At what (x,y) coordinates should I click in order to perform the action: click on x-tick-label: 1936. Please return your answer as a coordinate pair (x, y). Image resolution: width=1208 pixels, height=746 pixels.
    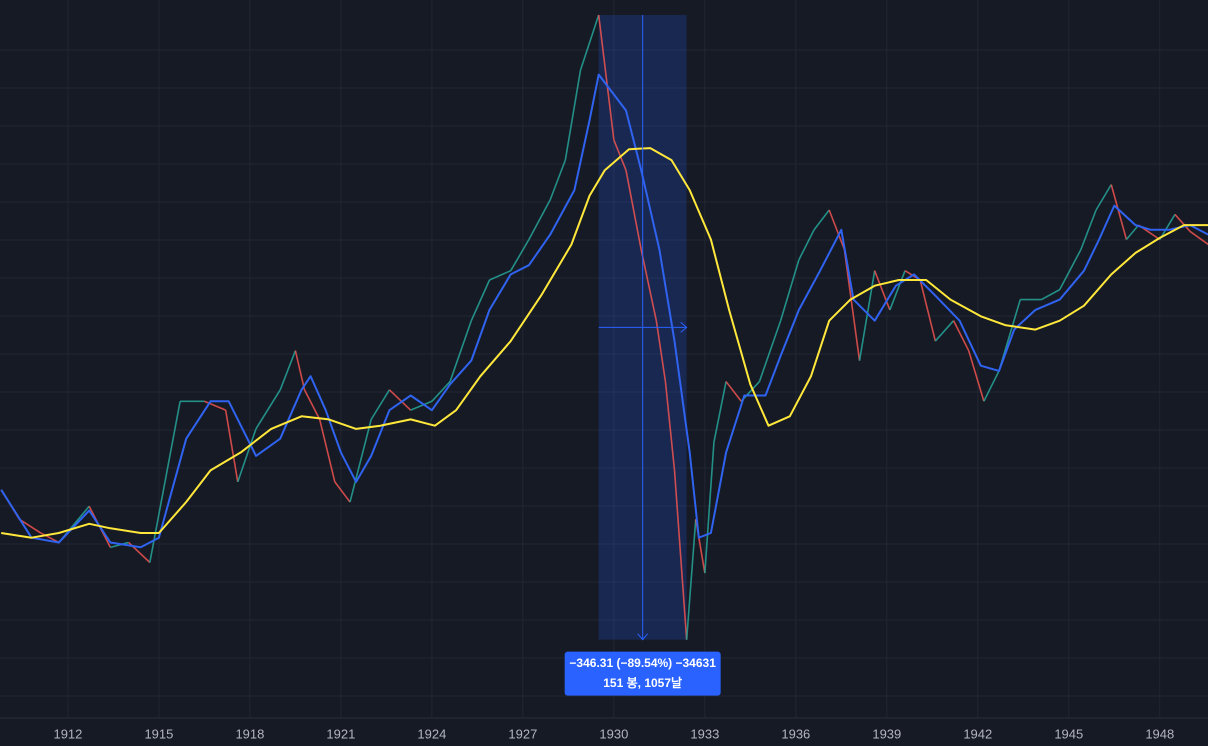
    Looking at the image, I should click on (795, 733).